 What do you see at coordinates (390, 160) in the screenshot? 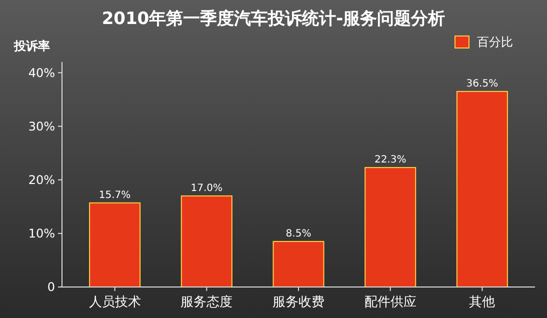
I see `data-label: 22.3%` at bounding box center [390, 160].